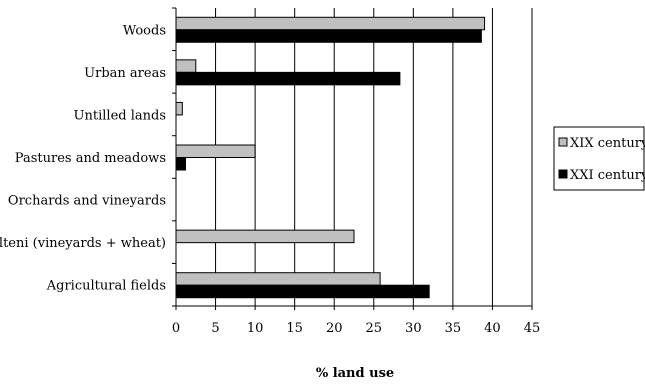  What do you see at coordinates (453, 328) in the screenshot?
I see `x-tick-label: 35` at bounding box center [453, 328].